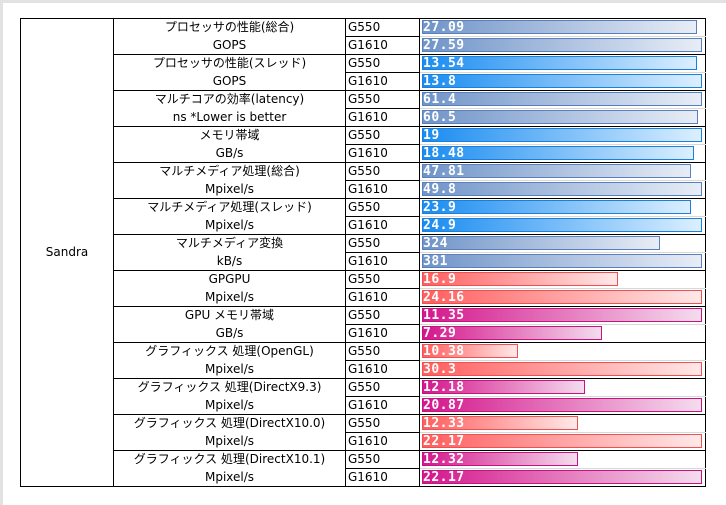  Describe the element at coordinates (562, 189) in the screenshot. I see `bar-cell: 49.8` at that location.